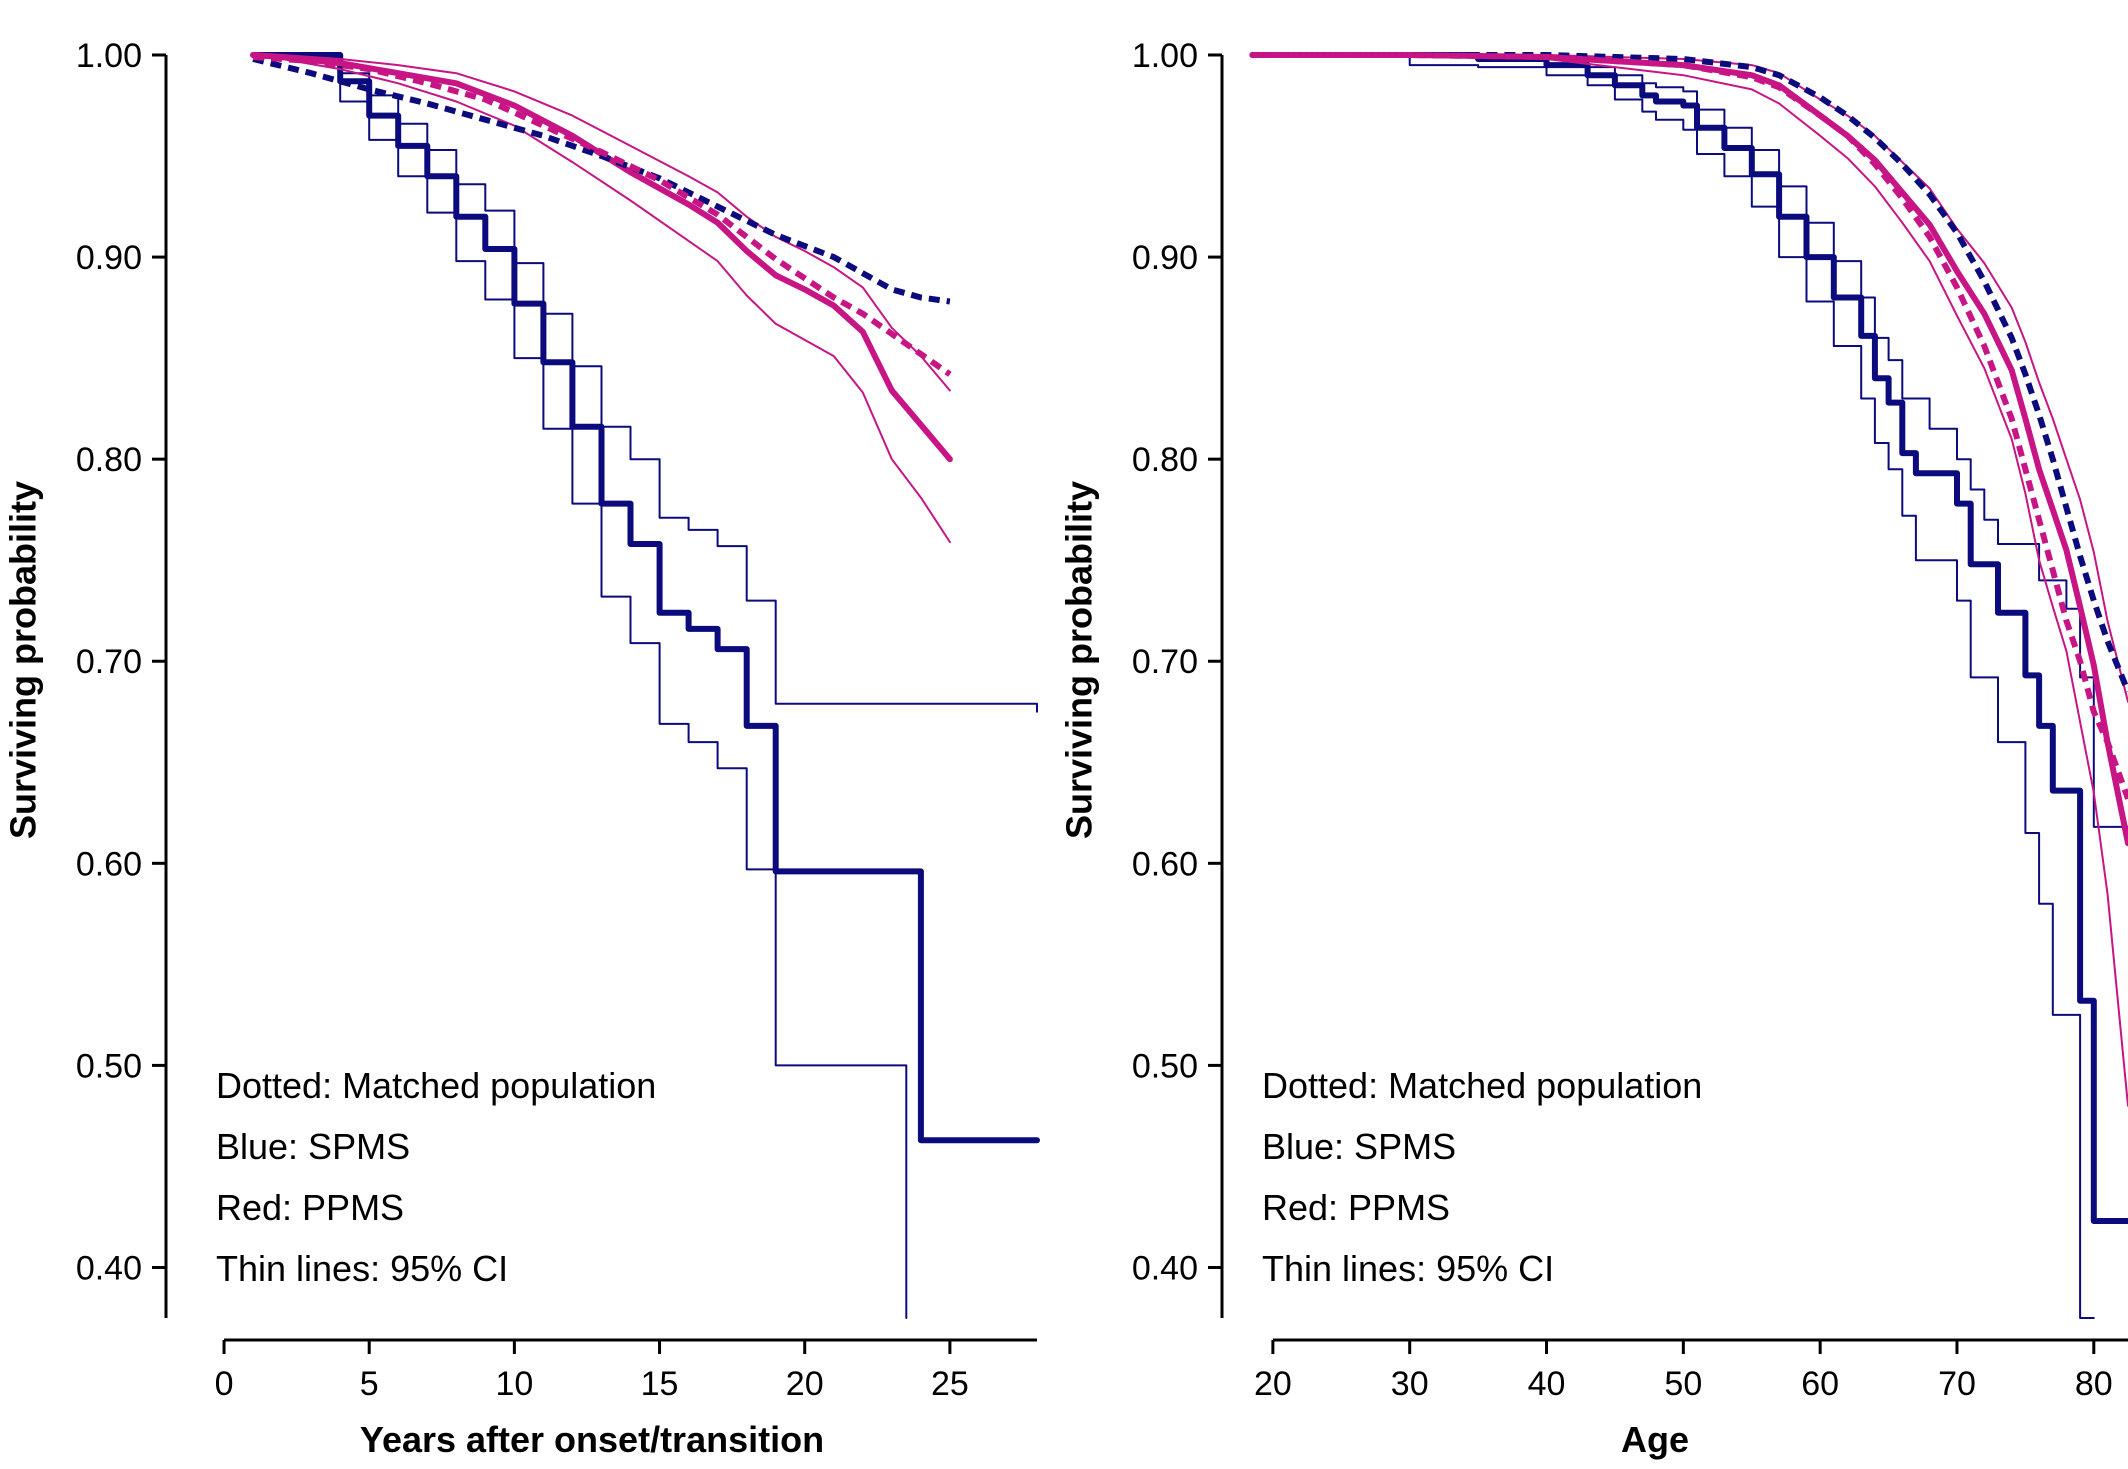 This screenshot has height=1469, width=2128. I want to click on panel0-x-tick-label: 10, so click(514, 1384).